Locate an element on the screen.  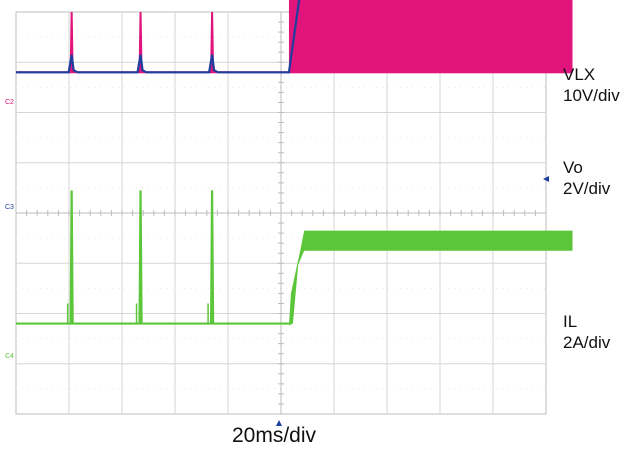
vo-scale: 2V/div is located at coordinates (587, 188).